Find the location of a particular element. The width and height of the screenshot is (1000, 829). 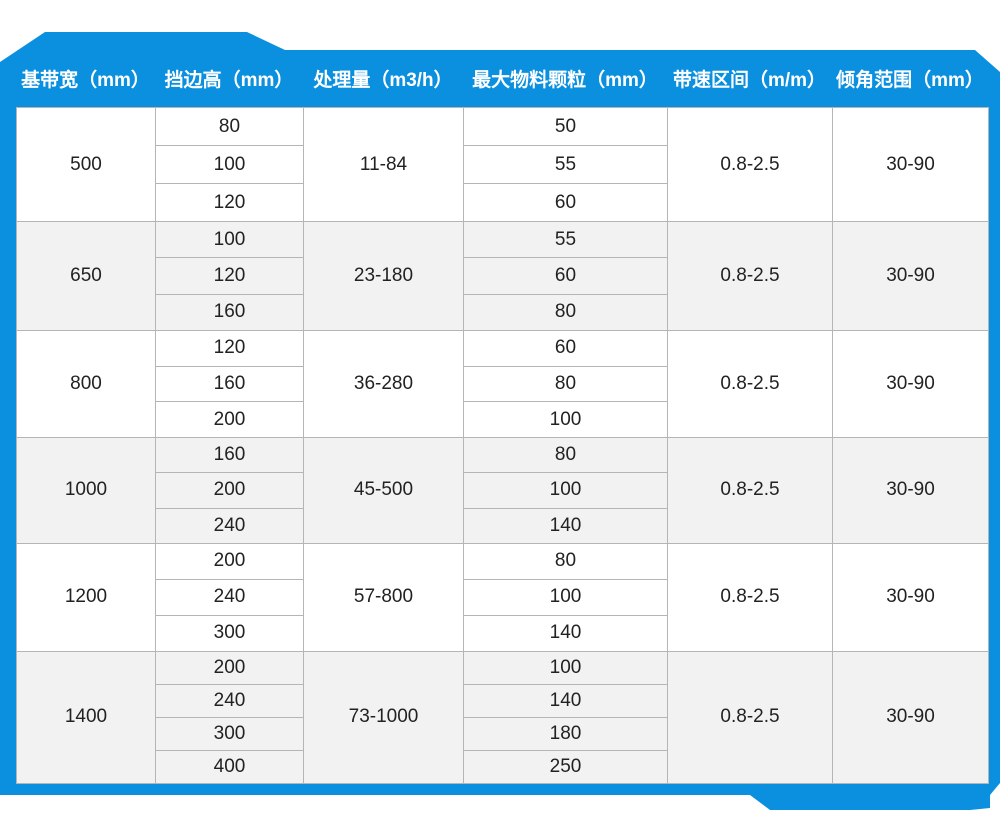

cell-max-particle: 250 is located at coordinates (565, 766).